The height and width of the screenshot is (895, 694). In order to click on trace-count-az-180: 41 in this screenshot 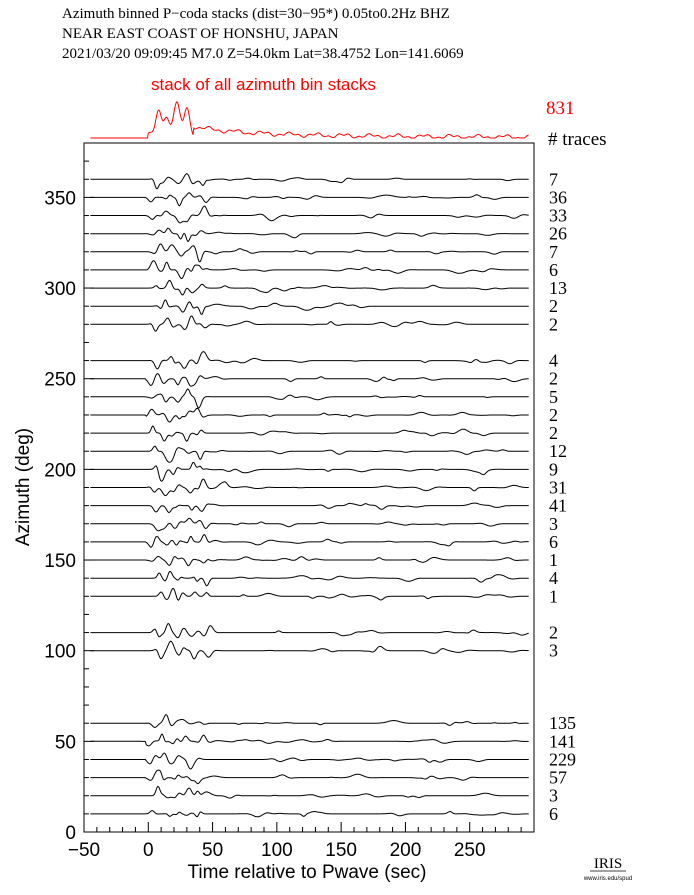, I will do `click(558, 506)`.